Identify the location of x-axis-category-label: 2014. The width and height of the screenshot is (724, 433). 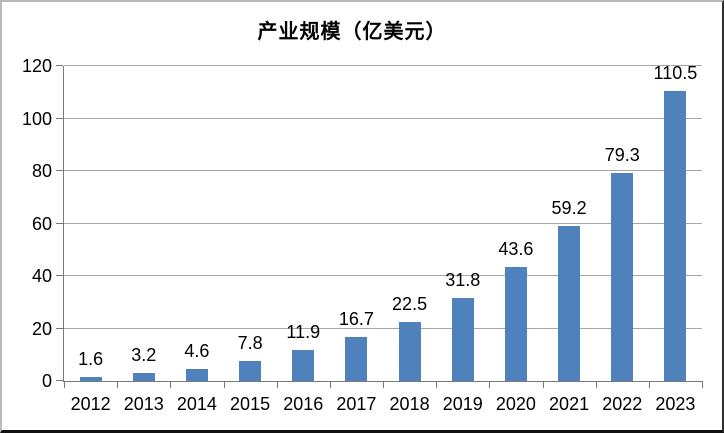
(196, 404).